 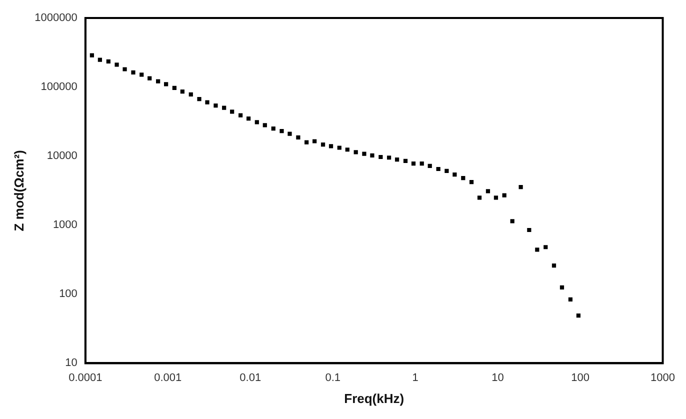 What do you see at coordinates (85, 378) in the screenshot?
I see `x-tick-label: 0.0001` at bounding box center [85, 378].